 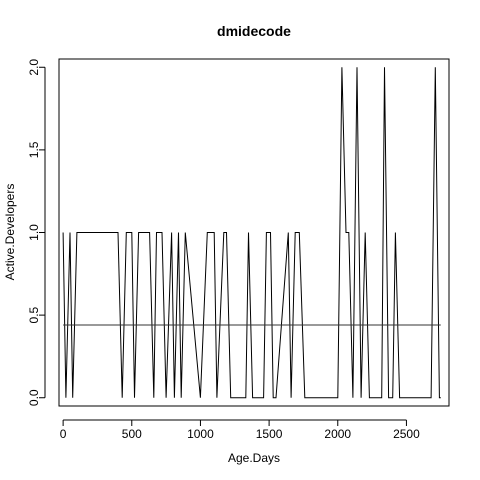 What do you see at coordinates (406, 434) in the screenshot?
I see `x-tick-label: 2500` at bounding box center [406, 434].